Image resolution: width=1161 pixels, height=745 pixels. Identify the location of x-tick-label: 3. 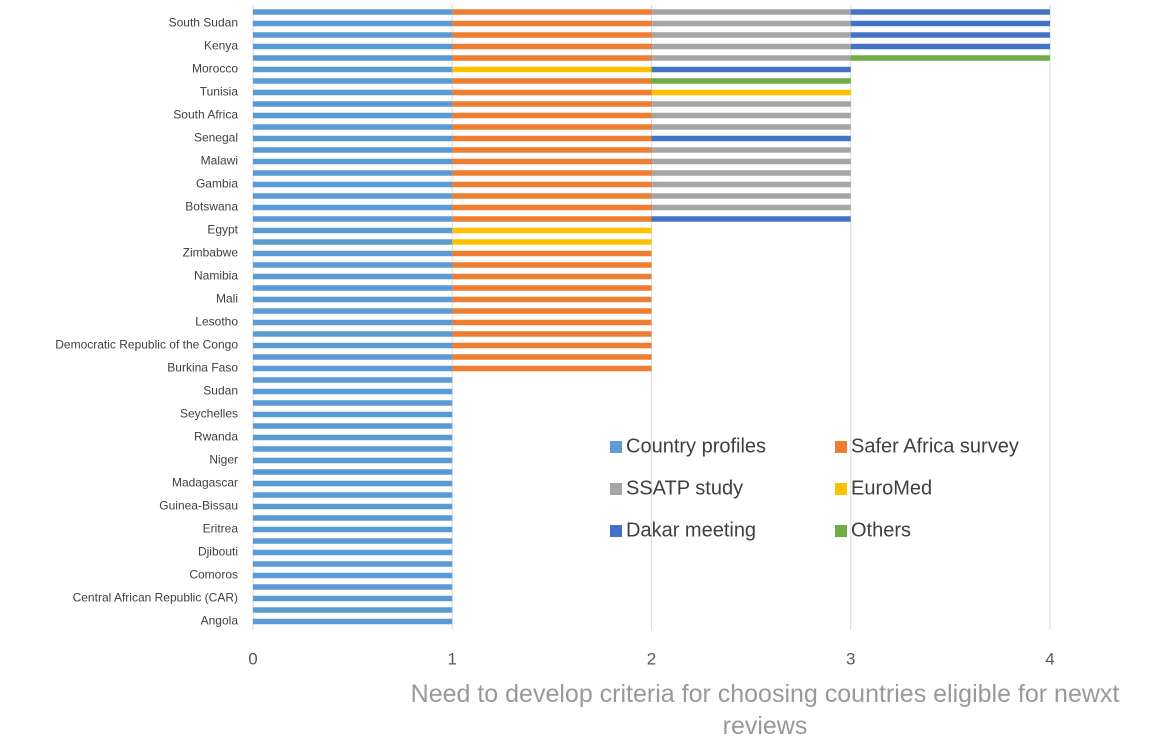
(850, 658).